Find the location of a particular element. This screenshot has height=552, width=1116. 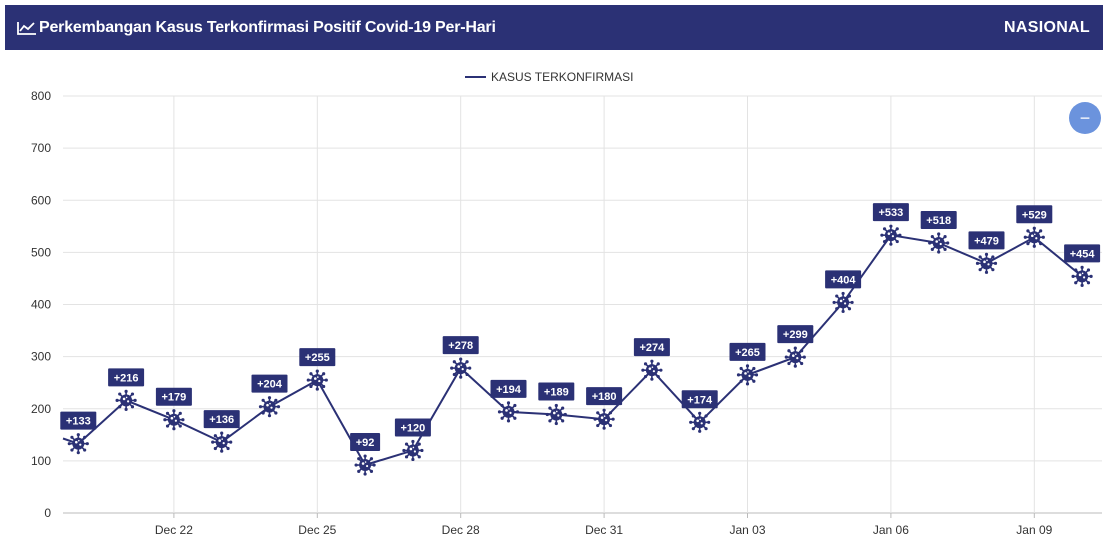

data-label: +189 is located at coordinates (556, 391).